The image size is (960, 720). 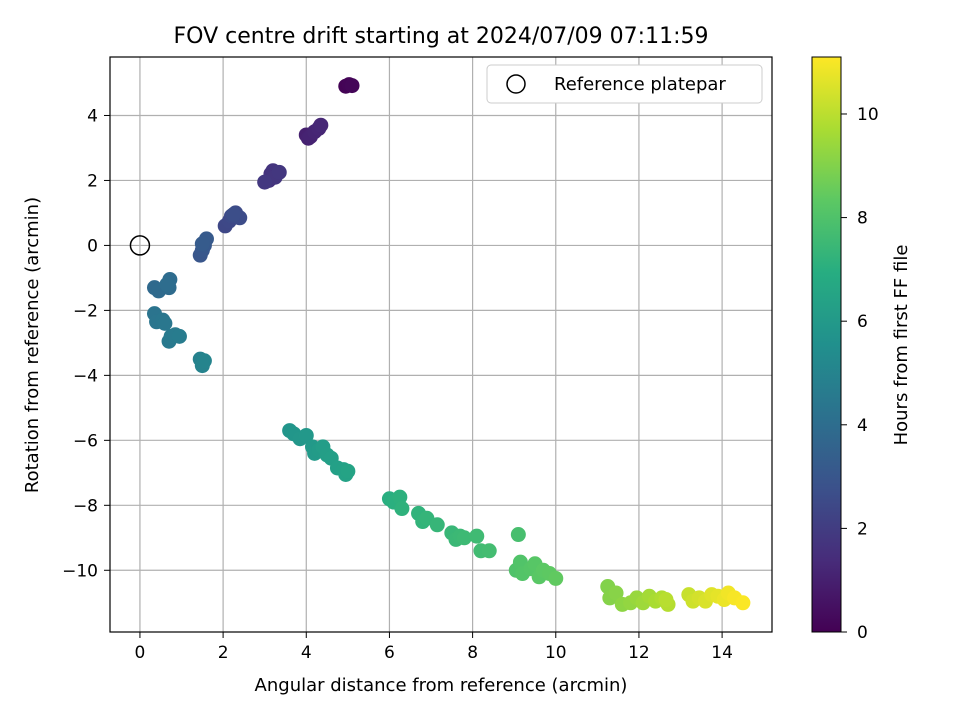 I want to click on x-tick-label: 2, so click(x=223, y=653).